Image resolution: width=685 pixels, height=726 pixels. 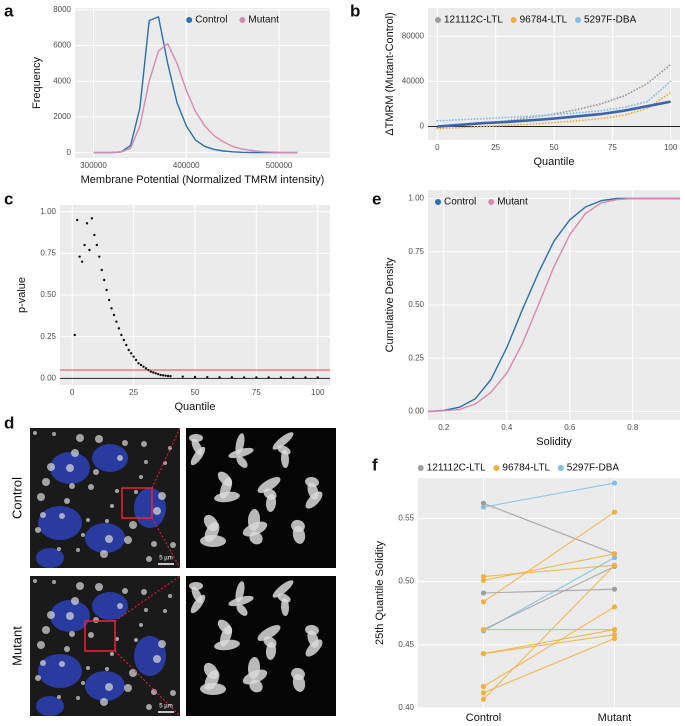 What do you see at coordinates (554, 147) in the screenshot?
I see `x-tick-label: 50` at bounding box center [554, 147].